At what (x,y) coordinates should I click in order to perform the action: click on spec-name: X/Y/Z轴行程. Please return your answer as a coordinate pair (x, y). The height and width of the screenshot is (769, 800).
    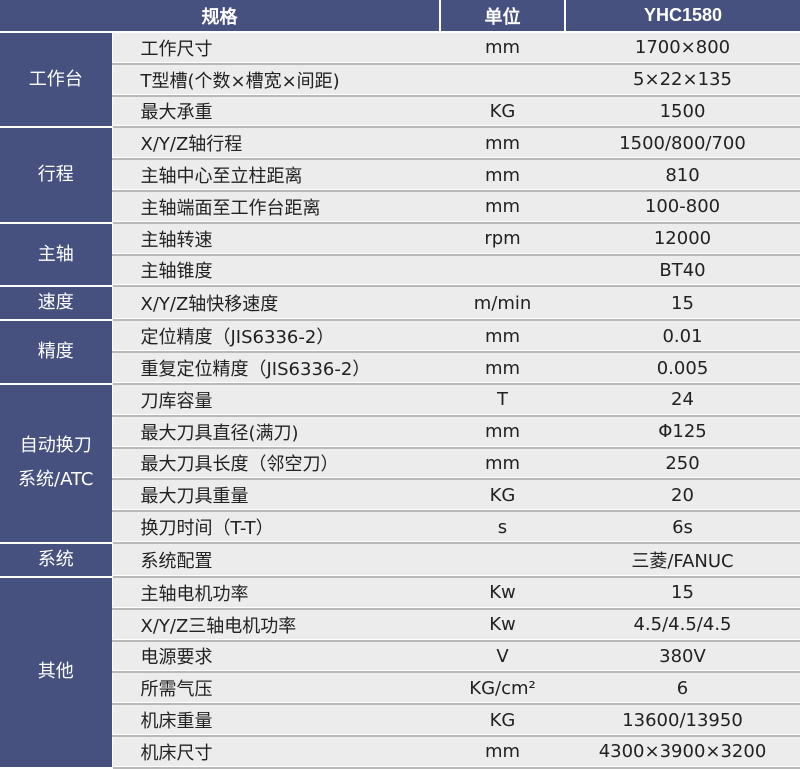
    Looking at the image, I should click on (275, 144).